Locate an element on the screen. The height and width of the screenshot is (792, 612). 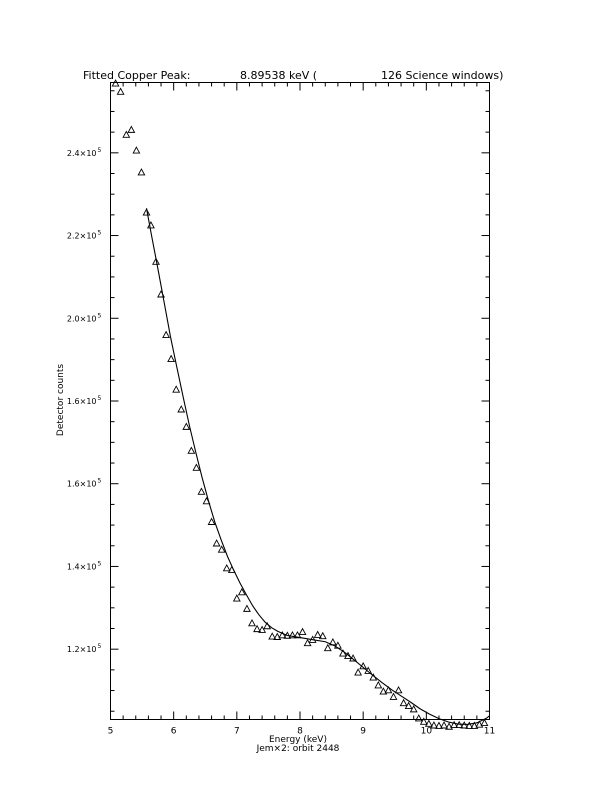
header-science-windows: 126 Science windows) is located at coordinates (442, 75).